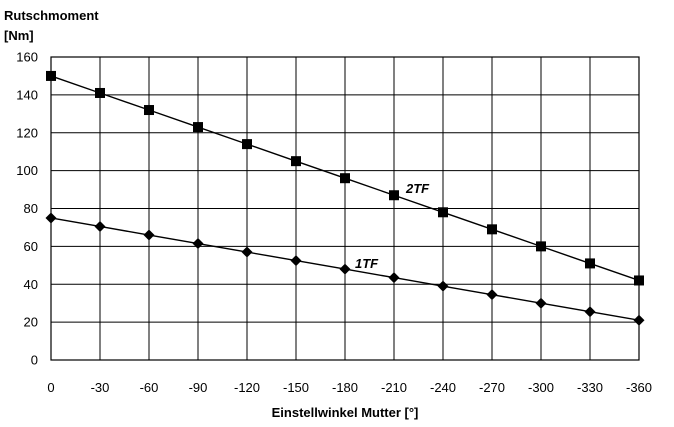 The height and width of the screenshot is (427, 674). I want to click on x-axis-title: Einstellwinkel Mutter [°], so click(345, 412).